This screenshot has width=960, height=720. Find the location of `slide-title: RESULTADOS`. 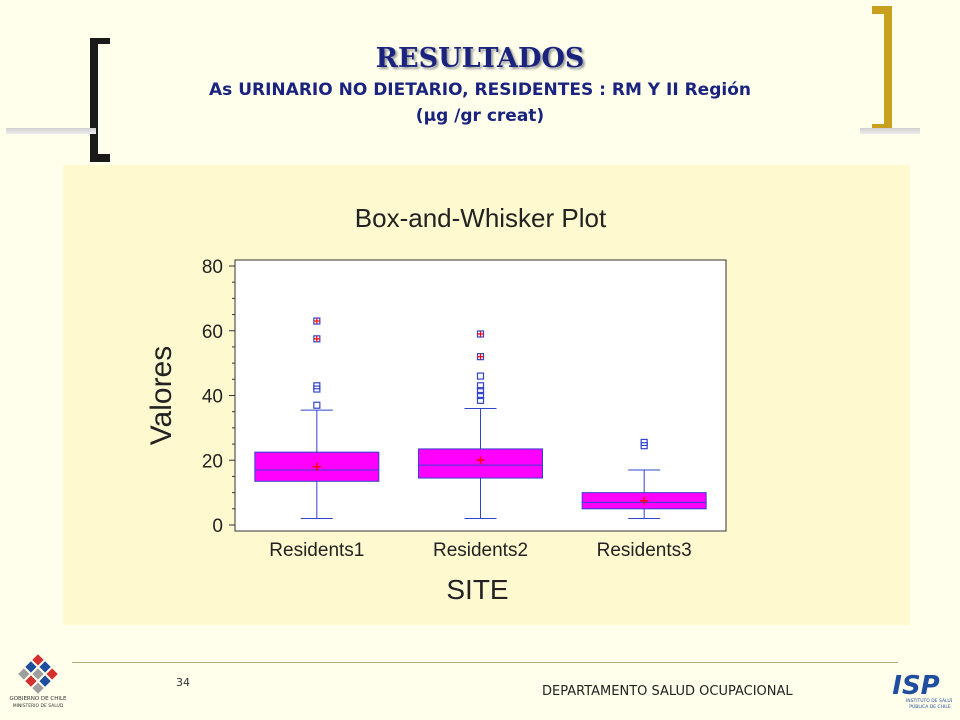

slide-title: RESULTADOS is located at coordinates (480, 58).